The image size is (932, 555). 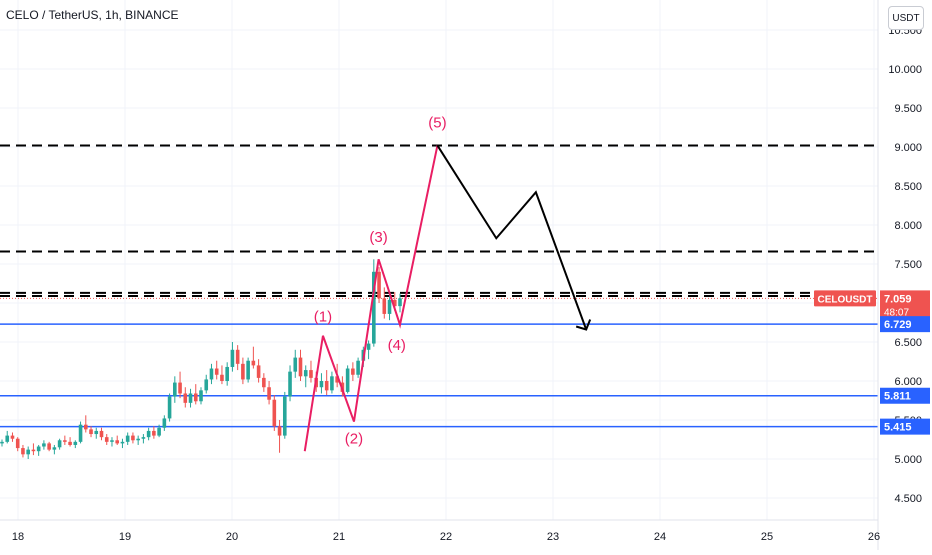 I want to click on elliott-wave, so click(x=371, y=298).